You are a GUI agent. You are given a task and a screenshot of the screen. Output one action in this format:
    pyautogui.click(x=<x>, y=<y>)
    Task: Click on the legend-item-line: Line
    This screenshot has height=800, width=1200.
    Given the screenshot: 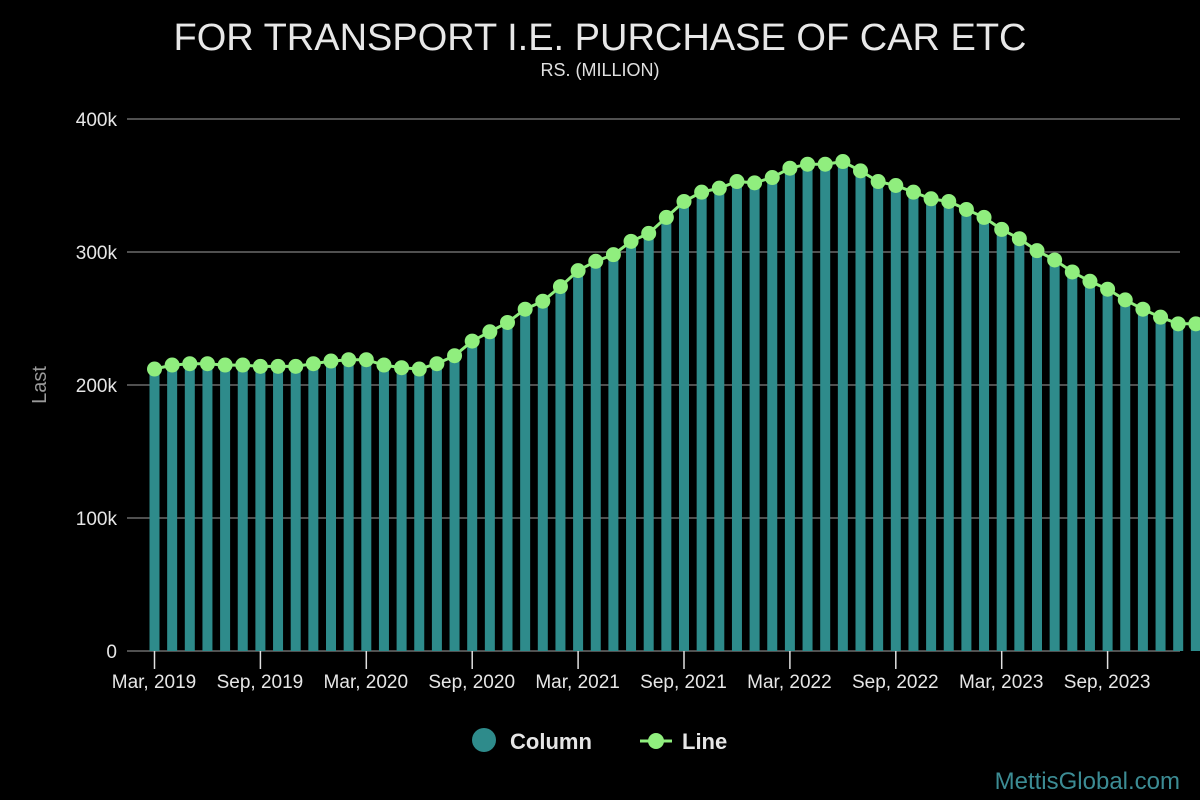 What is the action you would take?
    pyautogui.click(x=683, y=741)
    